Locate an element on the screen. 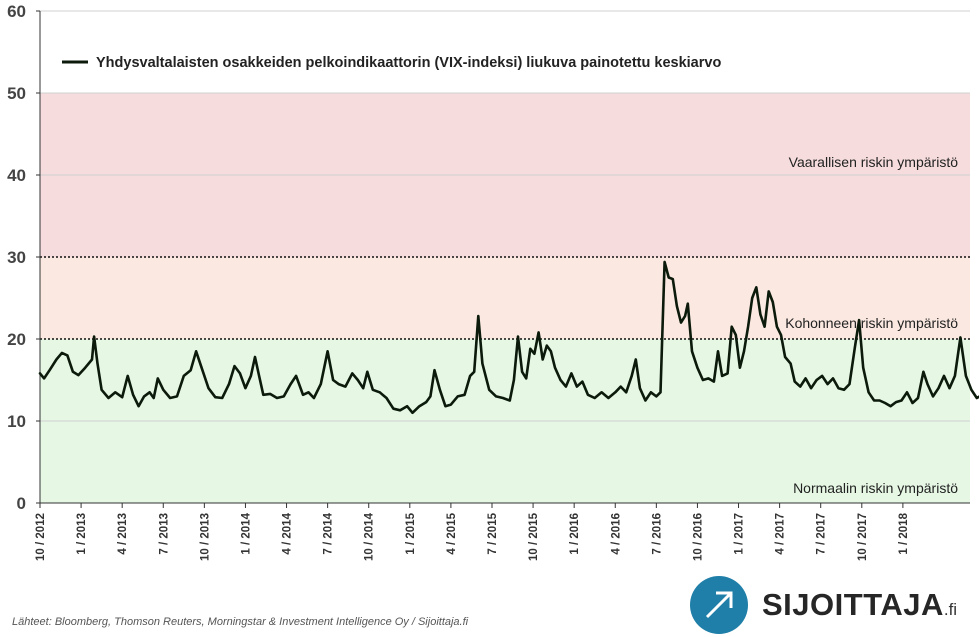 This screenshot has height=637, width=979. x-tick-label: 4 / 2013 is located at coordinates (123, 534).